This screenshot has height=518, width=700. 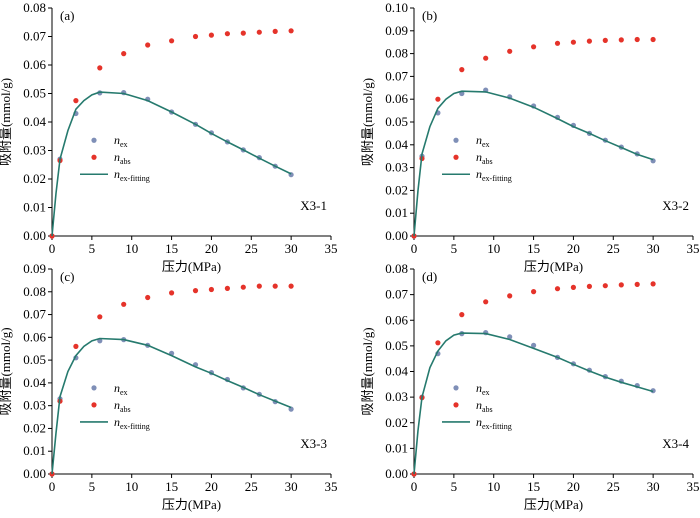 What do you see at coordinates (135, 178) in the screenshot?
I see `legend-sub: ex-fitting` at bounding box center [135, 178].